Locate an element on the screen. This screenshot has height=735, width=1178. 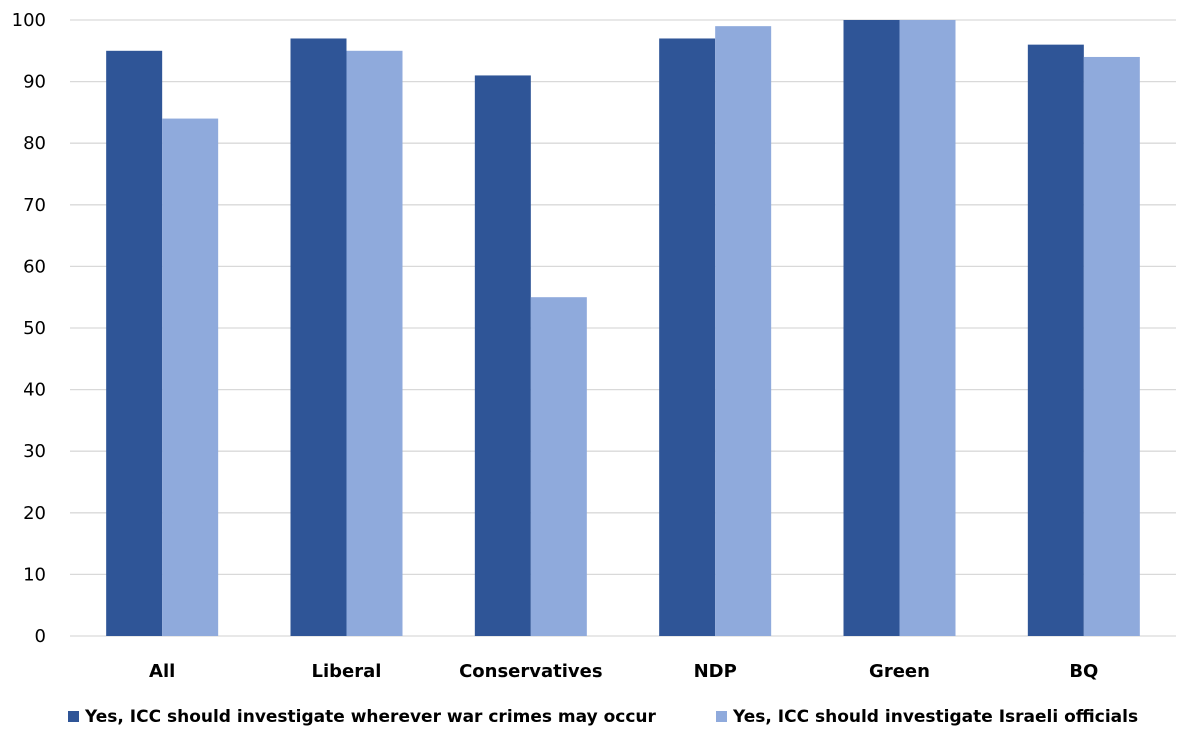
x-tick-label: Conservatives is located at coordinates (531, 671).